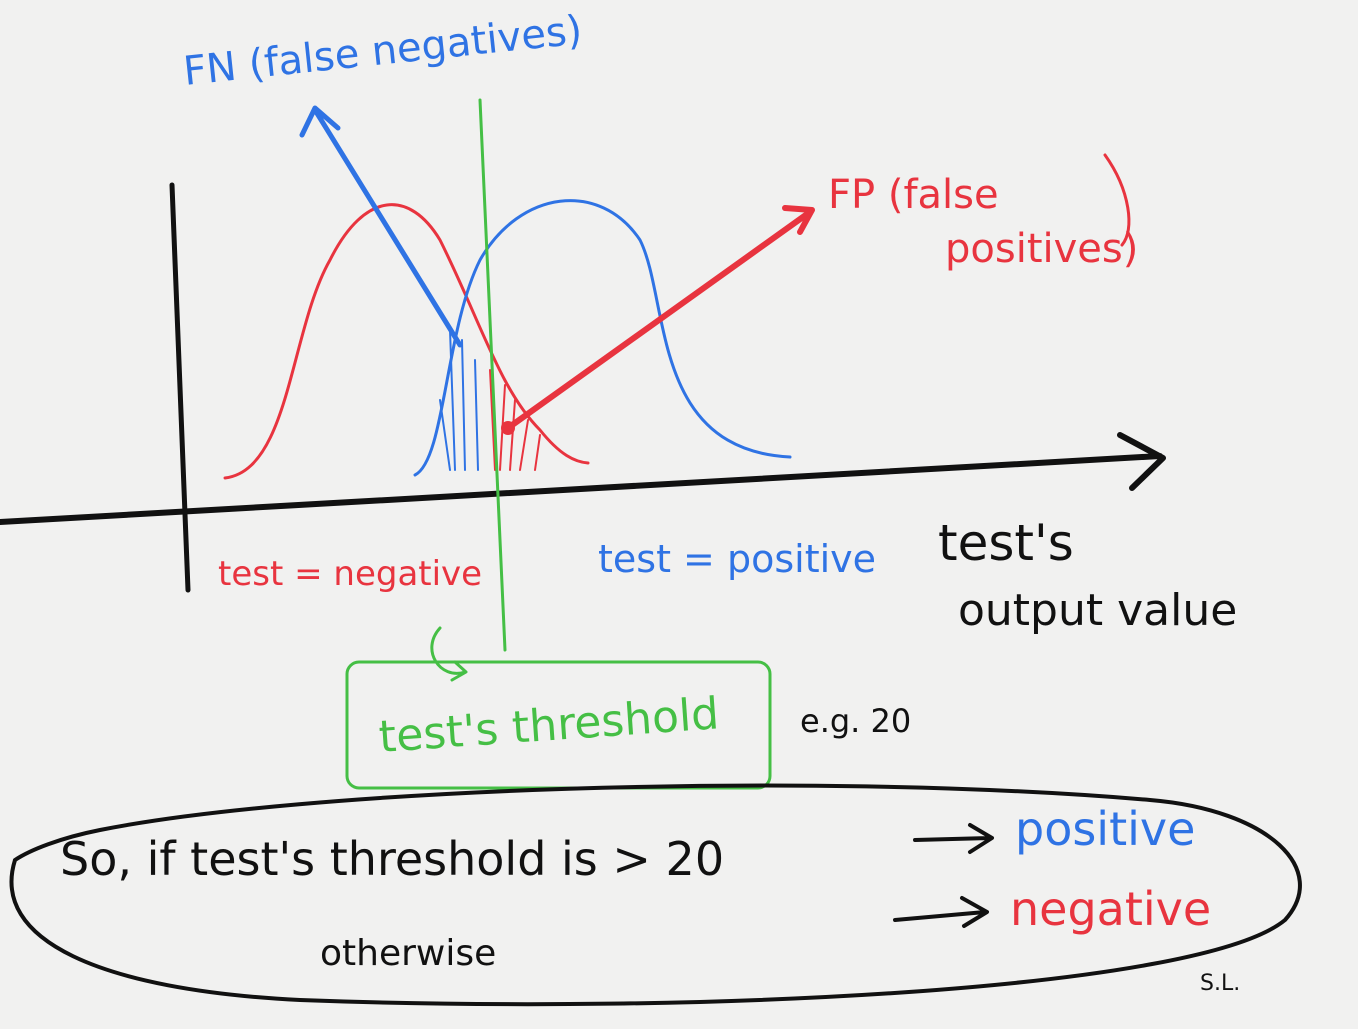 This screenshot has height=1029, width=1358. I want to click on fp-arrow, so click(660, 318).